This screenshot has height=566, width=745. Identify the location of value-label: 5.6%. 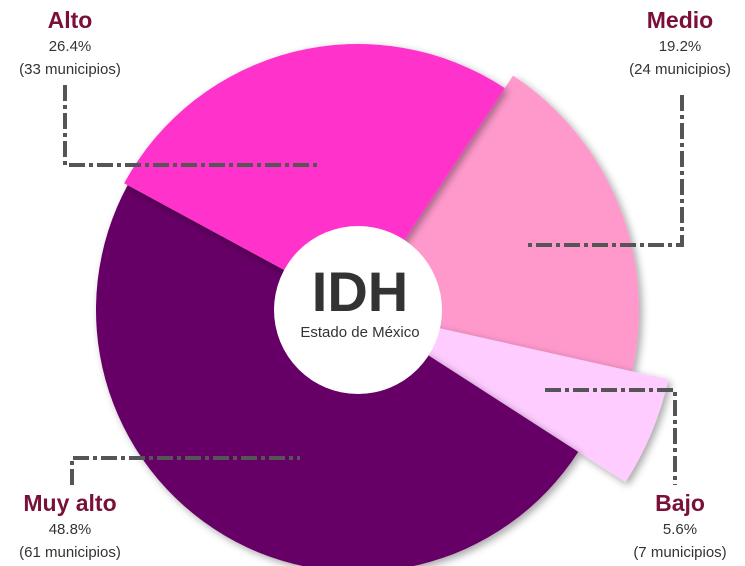
(680, 529).